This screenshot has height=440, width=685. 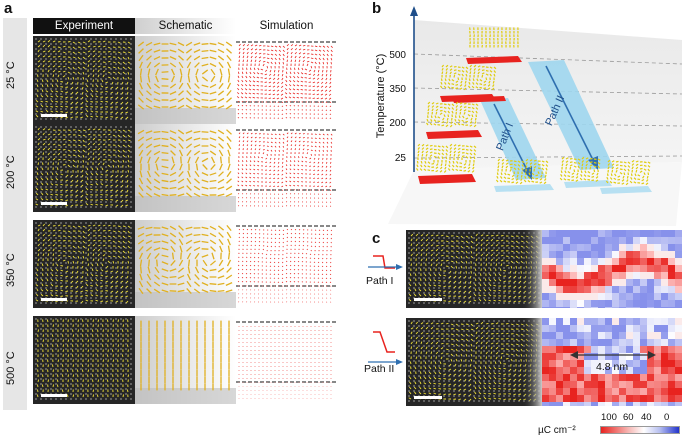 I want to click on colorbar-tick-0: 0, so click(x=667, y=417).